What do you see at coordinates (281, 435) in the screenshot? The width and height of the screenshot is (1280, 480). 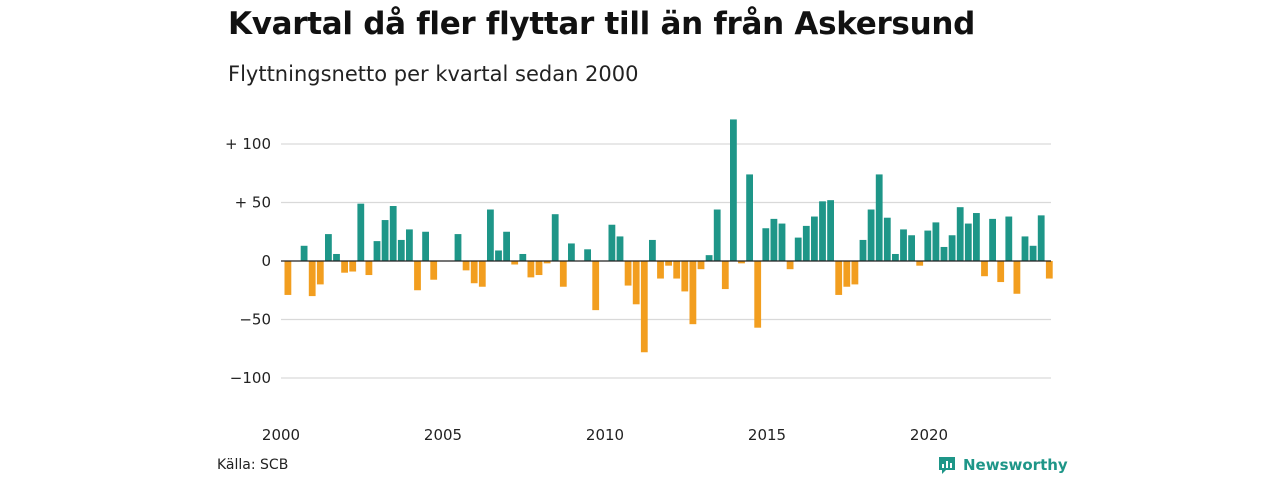 I see `x-tick-label: 2000` at bounding box center [281, 435].